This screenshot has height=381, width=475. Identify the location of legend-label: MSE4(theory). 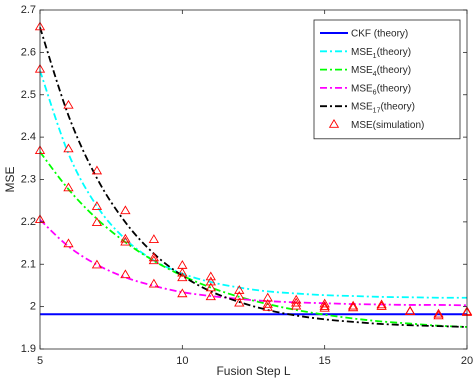
(381, 71).